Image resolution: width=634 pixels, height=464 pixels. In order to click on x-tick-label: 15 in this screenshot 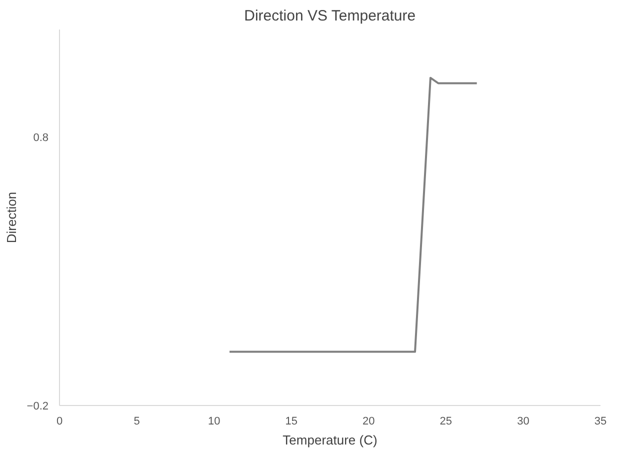, I will do `click(291, 422)`.